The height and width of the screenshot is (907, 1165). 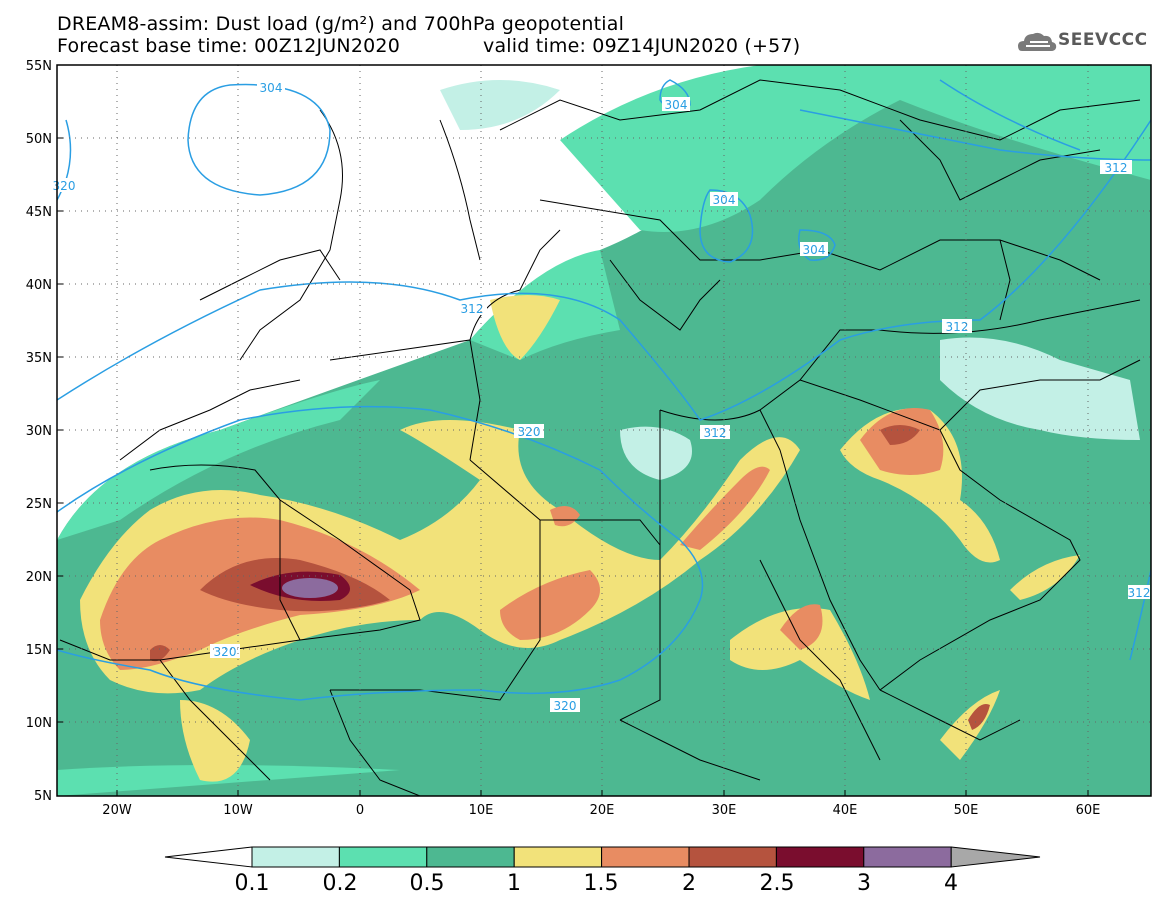 What do you see at coordinates (514, 883) in the screenshot?
I see `colorbar-label: 1` at bounding box center [514, 883].